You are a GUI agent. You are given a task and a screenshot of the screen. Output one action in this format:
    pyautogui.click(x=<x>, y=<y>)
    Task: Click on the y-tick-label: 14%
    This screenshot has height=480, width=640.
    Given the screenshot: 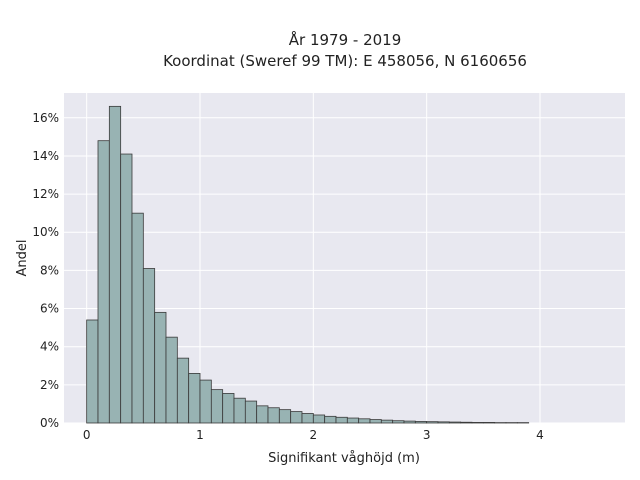 What is the action you would take?
    pyautogui.click(x=45, y=156)
    